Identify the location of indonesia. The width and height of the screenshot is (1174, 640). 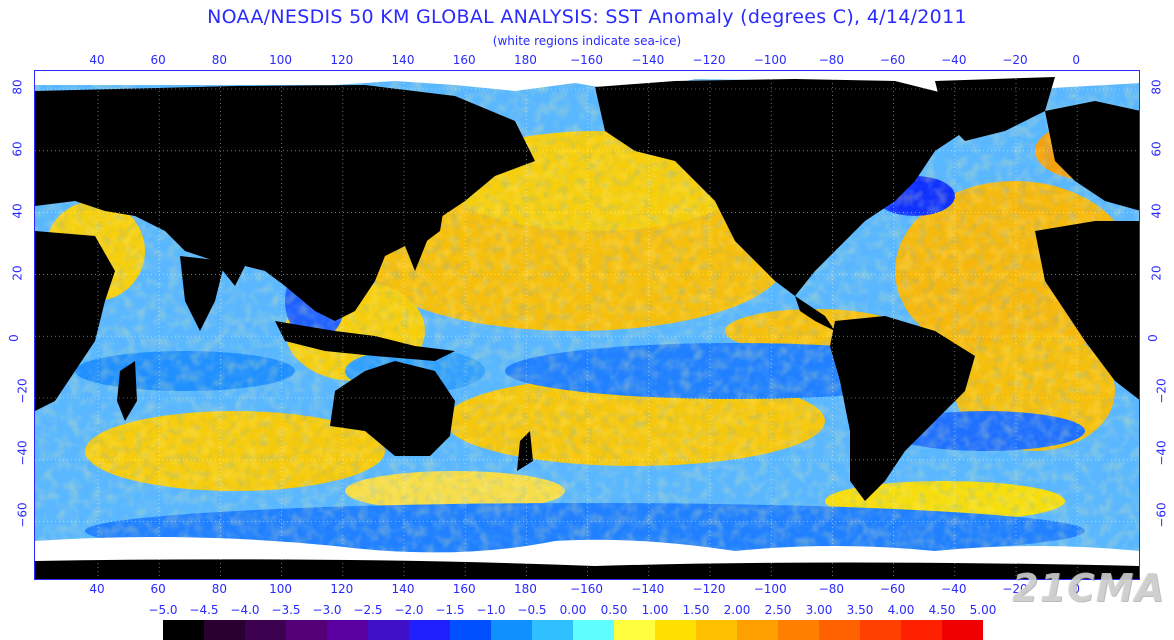
(365, 341).